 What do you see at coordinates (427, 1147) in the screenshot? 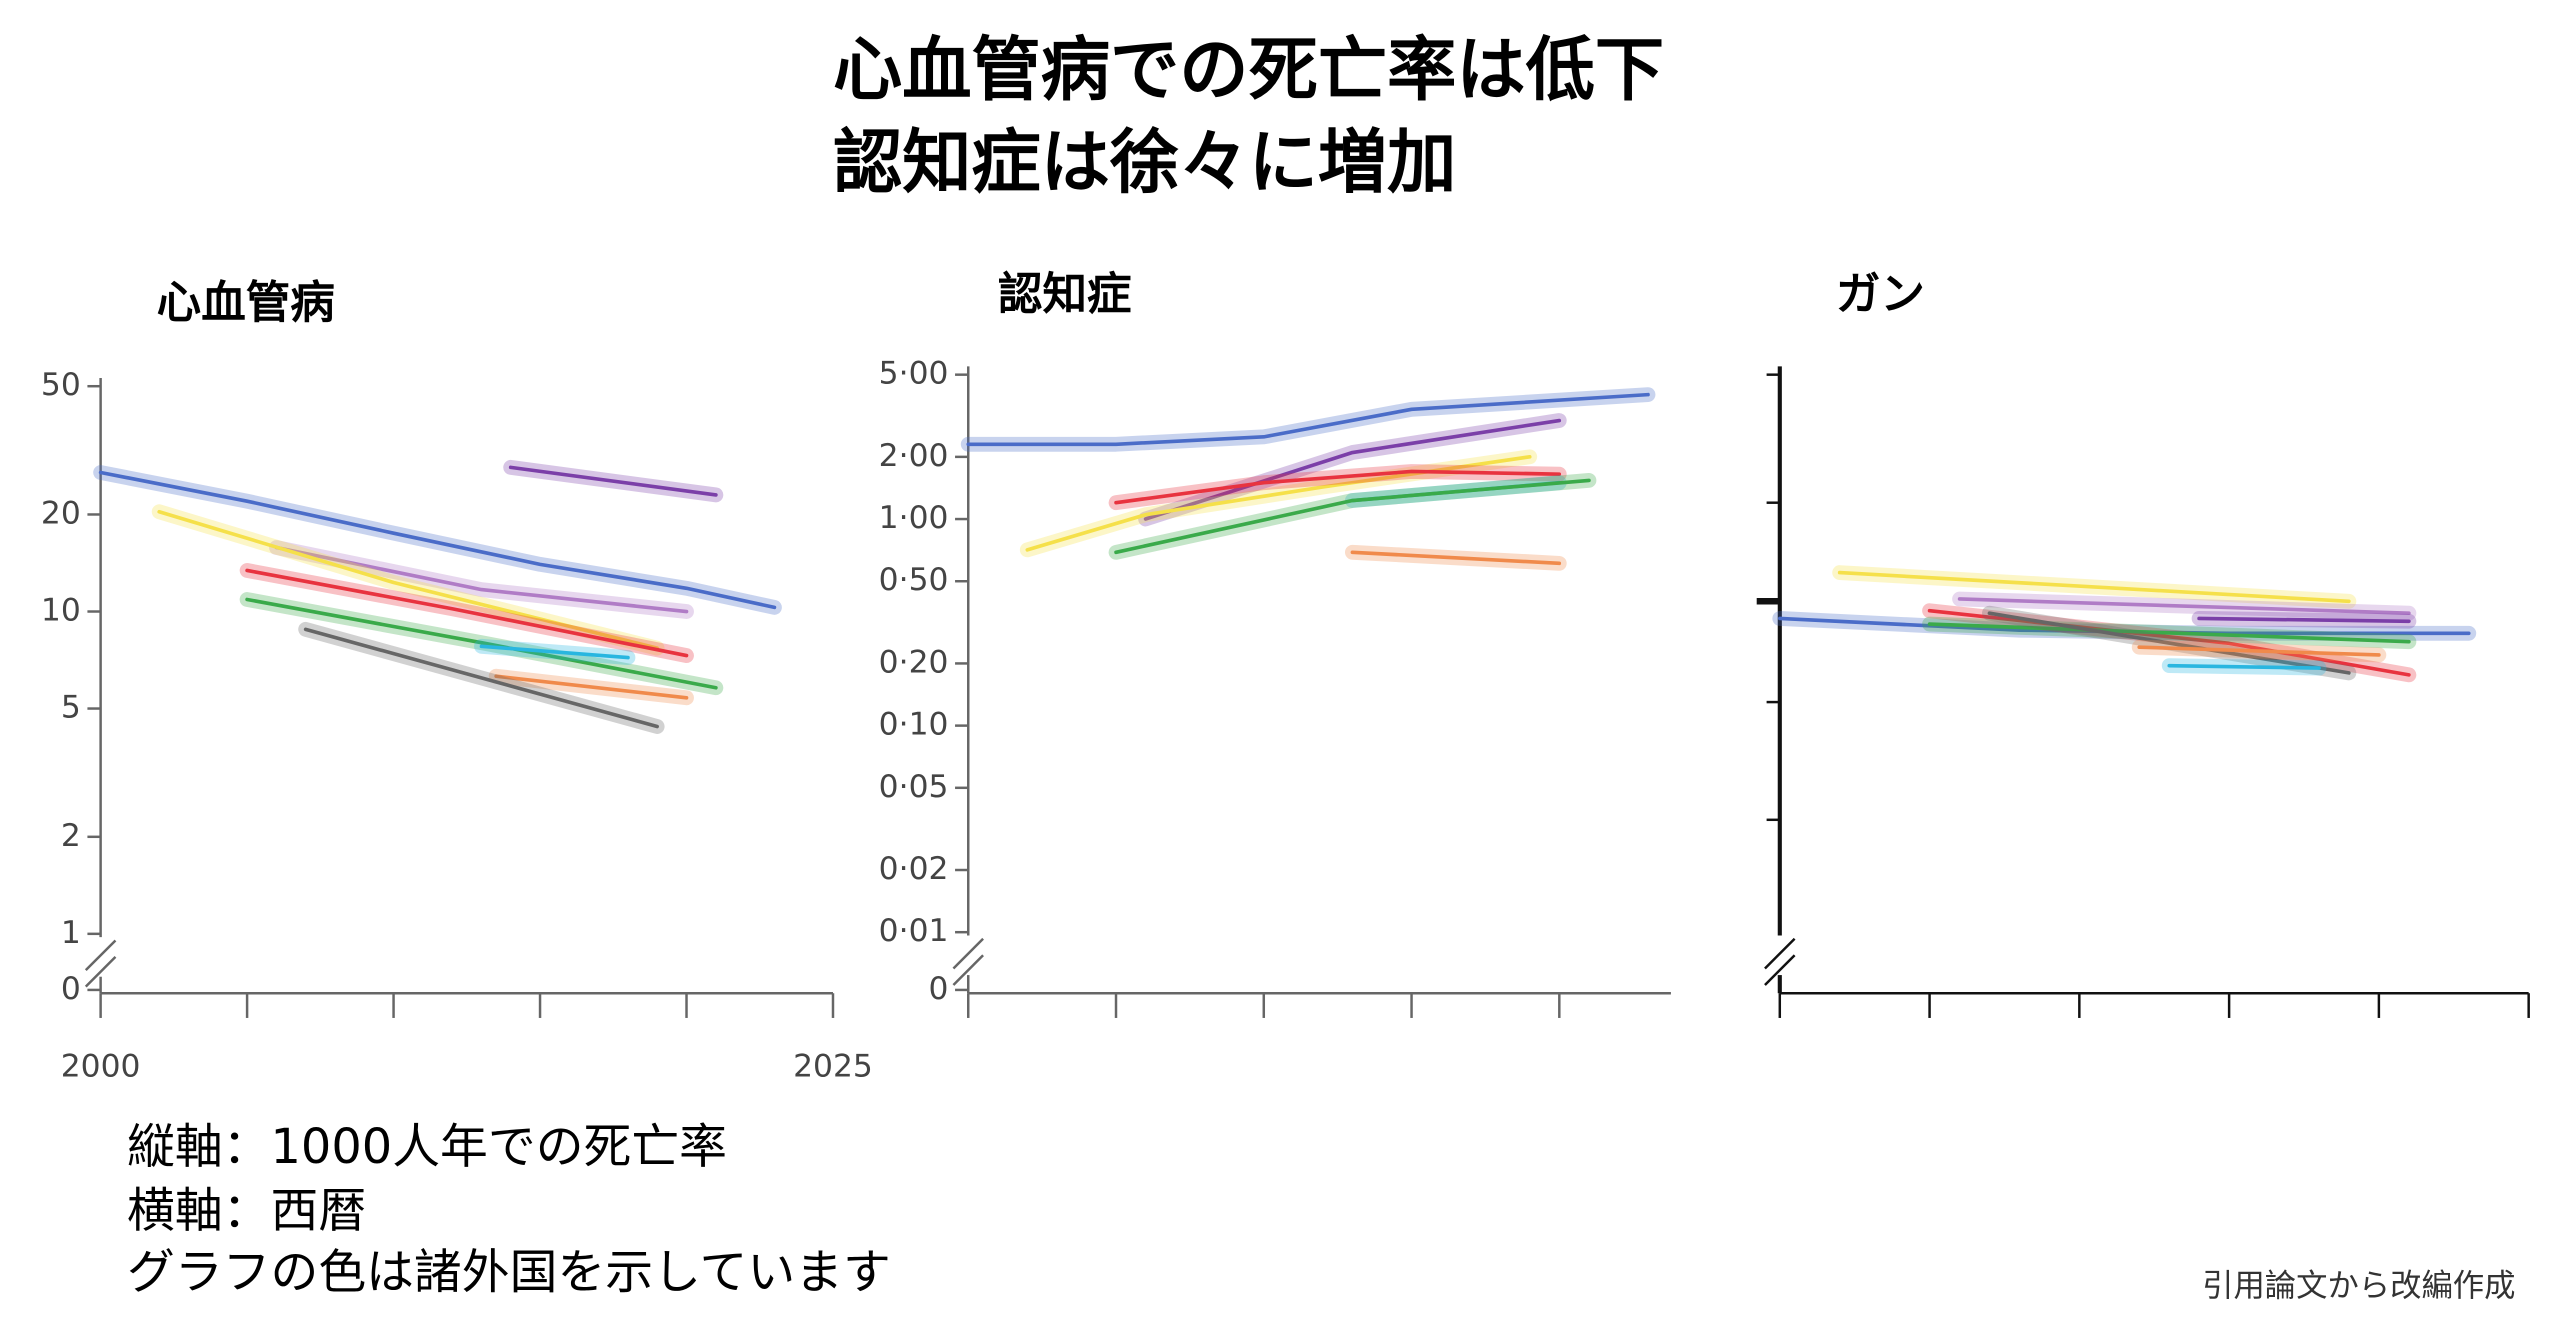
I see `note: 縦軸：1000人年での死亡率` at bounding box center [427, 1147].